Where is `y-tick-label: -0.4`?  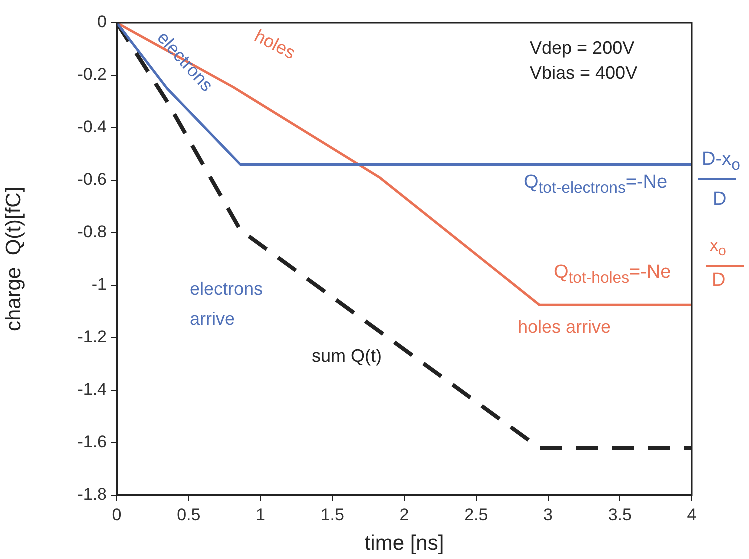
y-tick-label: -0.4 is located at coordinates (92, 127).